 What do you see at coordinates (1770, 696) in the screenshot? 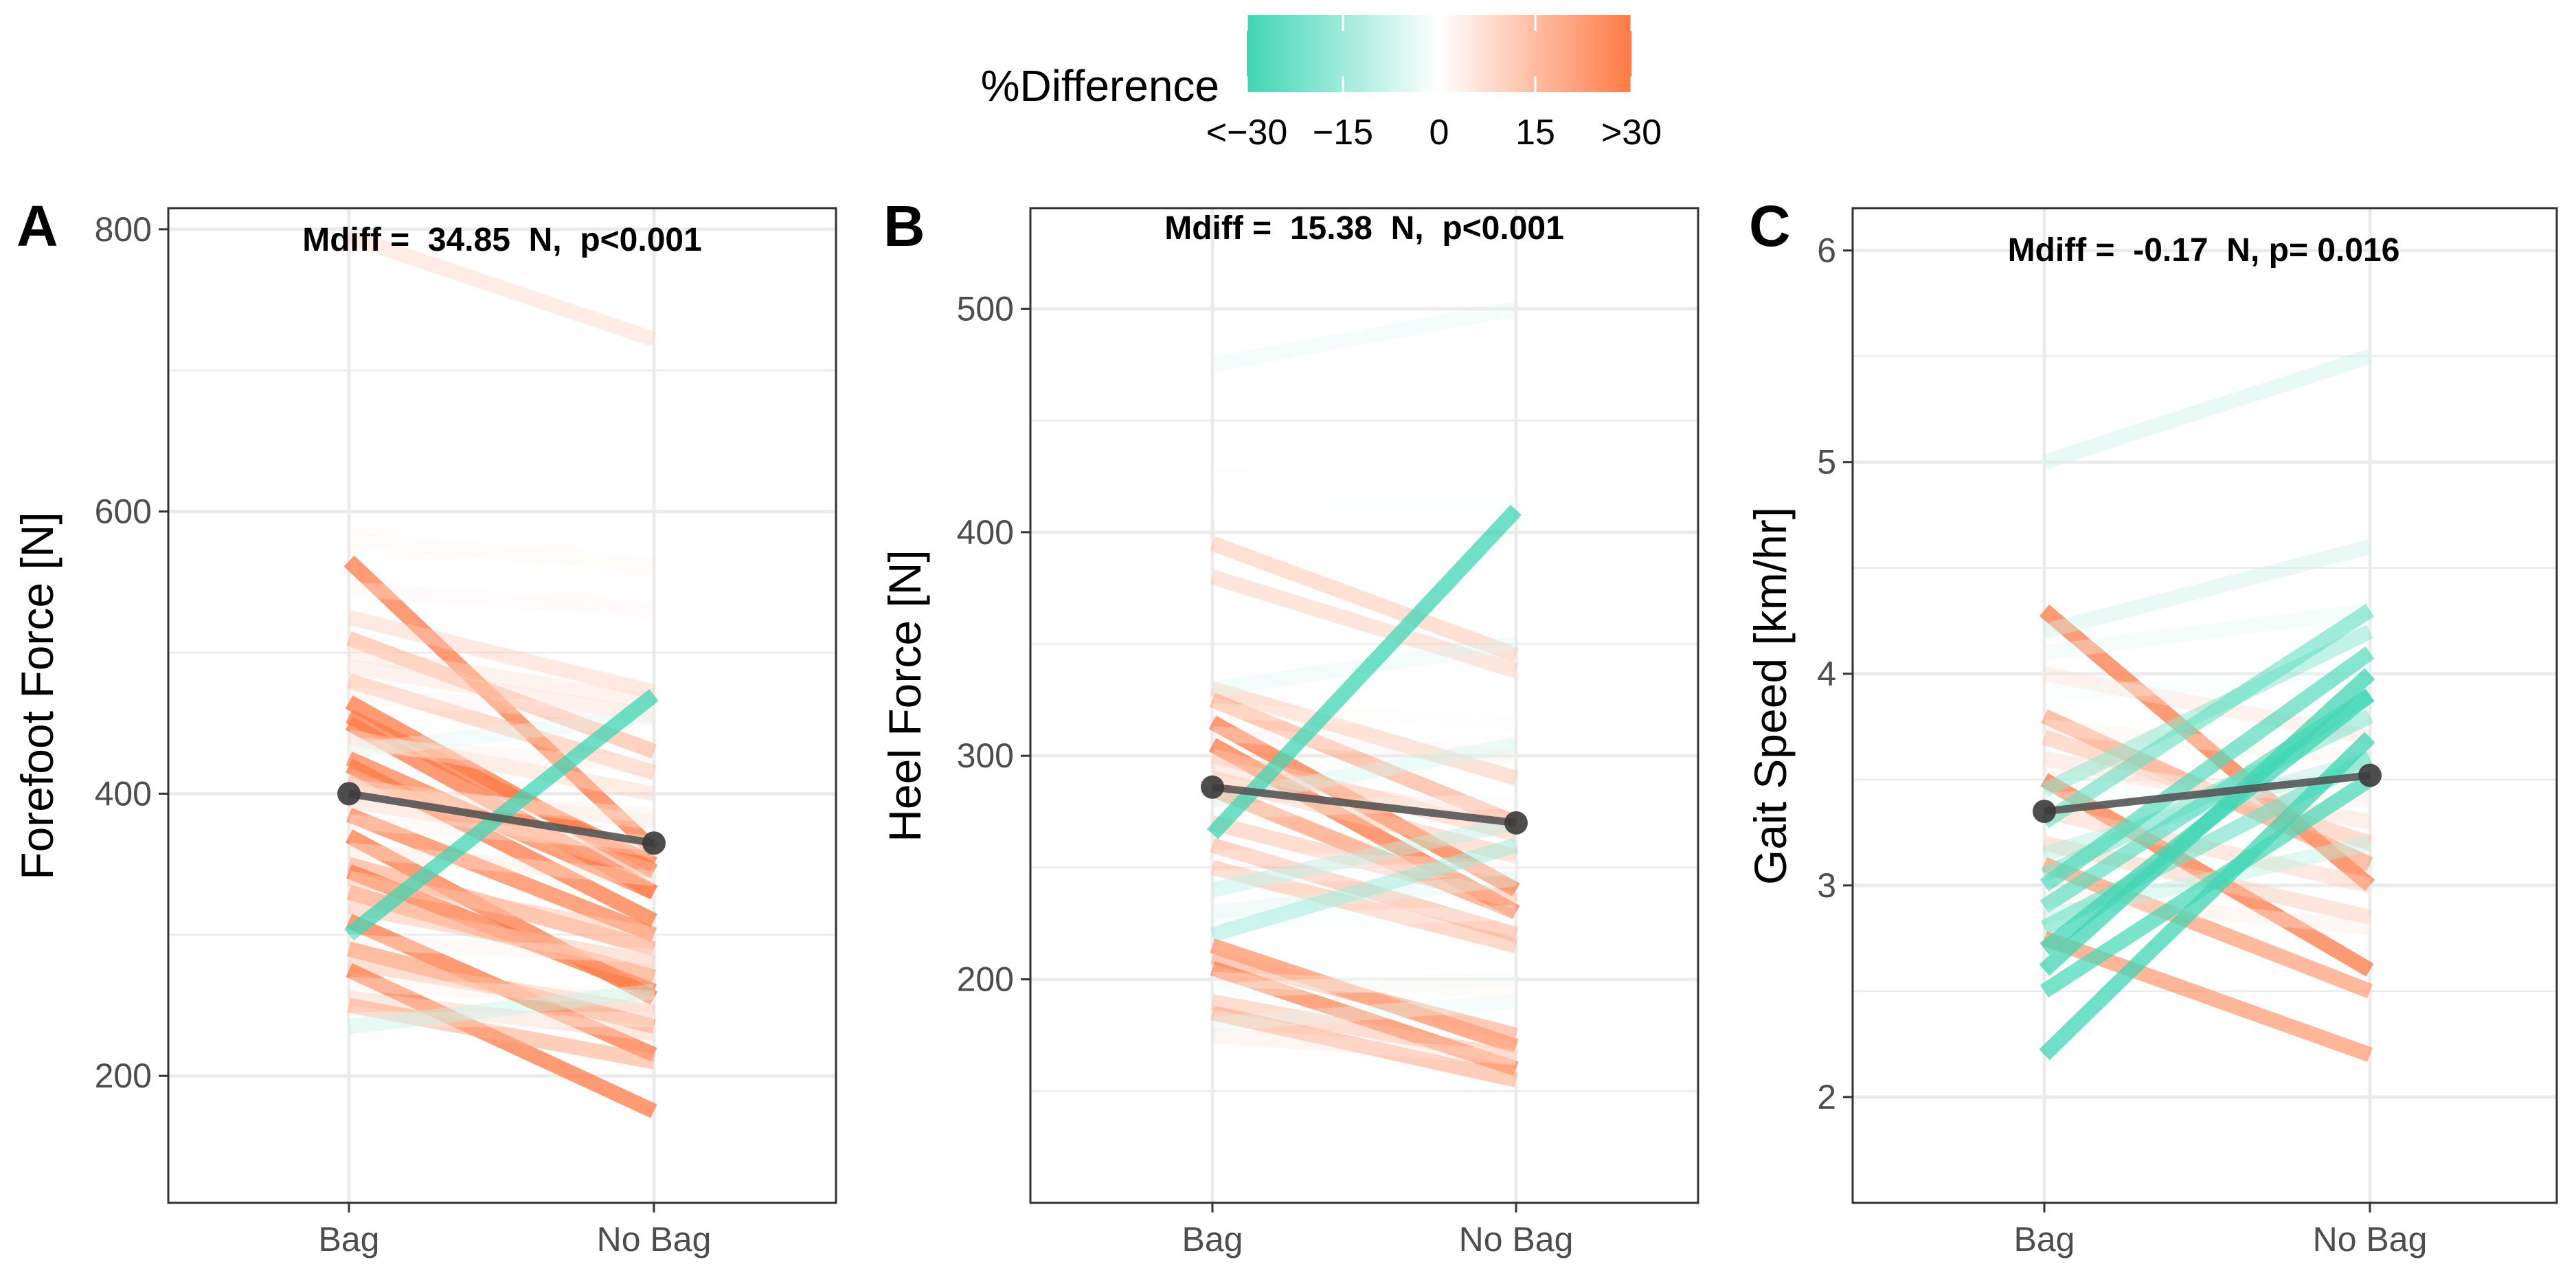
I see `ylabel-c: Gait Speed [km/hr]` at bounding box center [1770, 696].